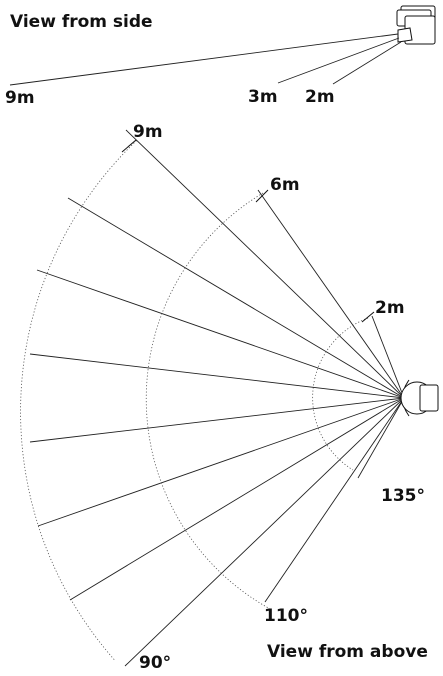  I want to click on angle-label-135: 135°, so click(403, 496).